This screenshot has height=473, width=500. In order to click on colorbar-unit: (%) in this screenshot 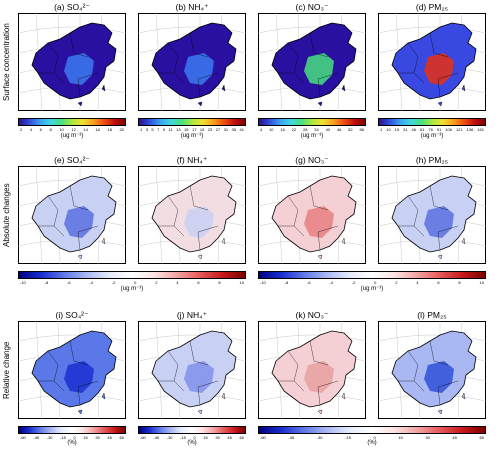, I will do `click(72, 443)`.